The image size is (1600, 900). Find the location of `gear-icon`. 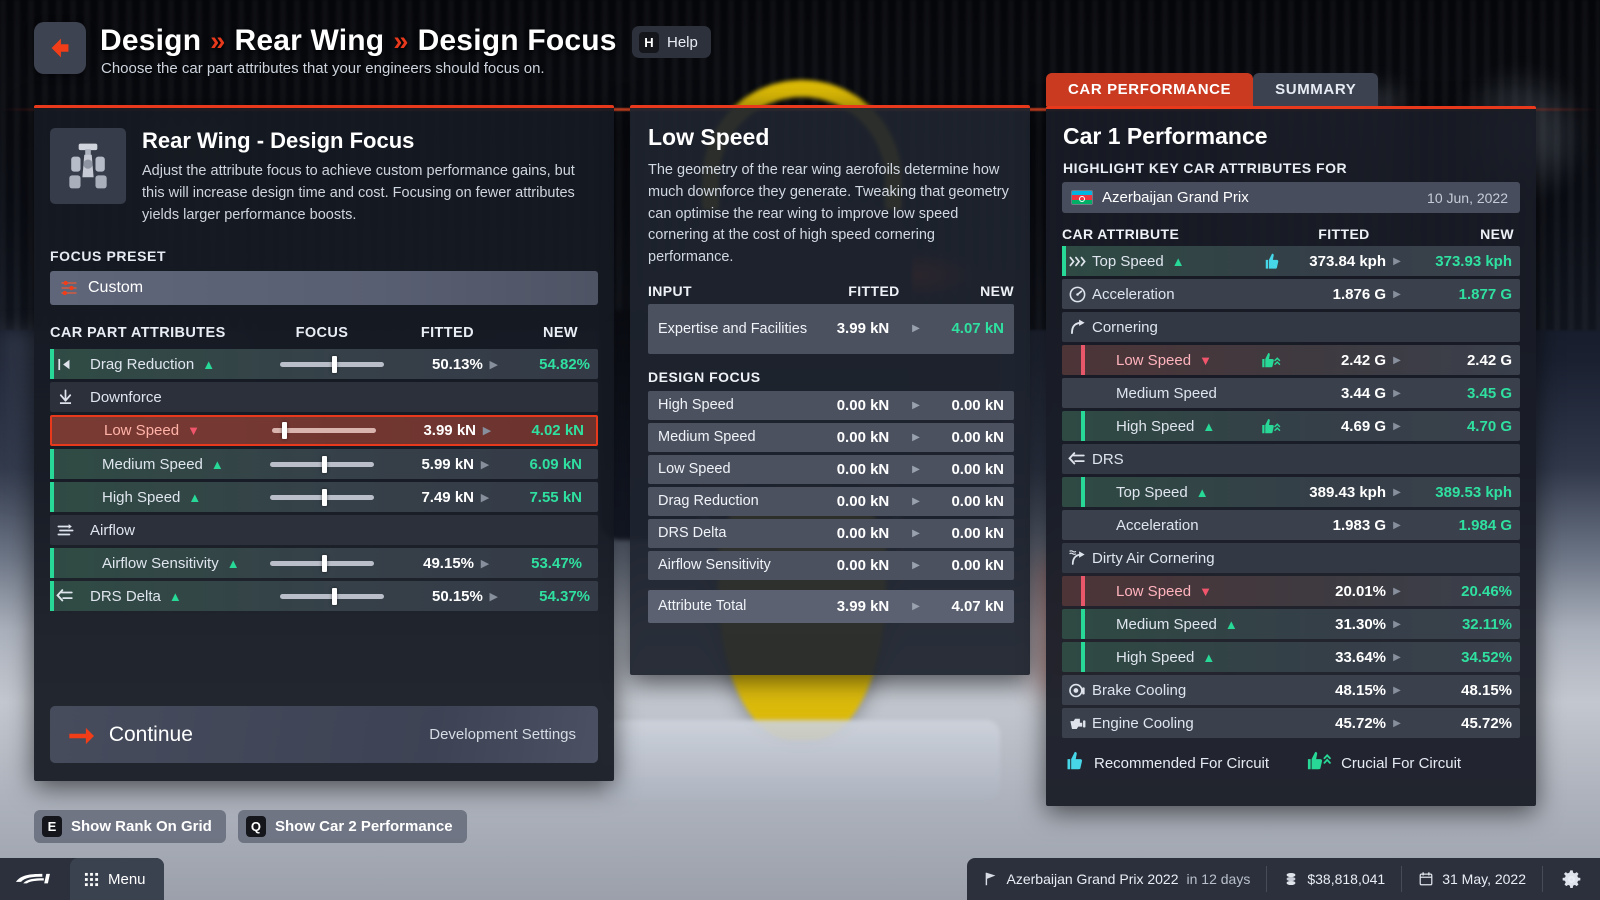

gear-icon is located at coordinates (1571, 878).